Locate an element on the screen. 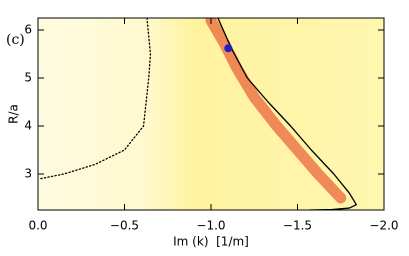  y-tick-label: 6 is located at coordinates (28, 30).